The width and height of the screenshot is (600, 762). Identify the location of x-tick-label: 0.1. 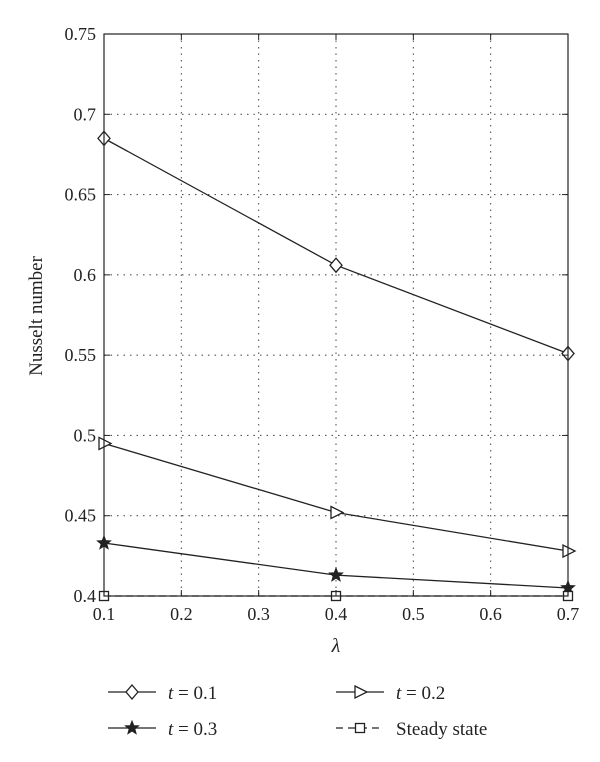
(104, 614).